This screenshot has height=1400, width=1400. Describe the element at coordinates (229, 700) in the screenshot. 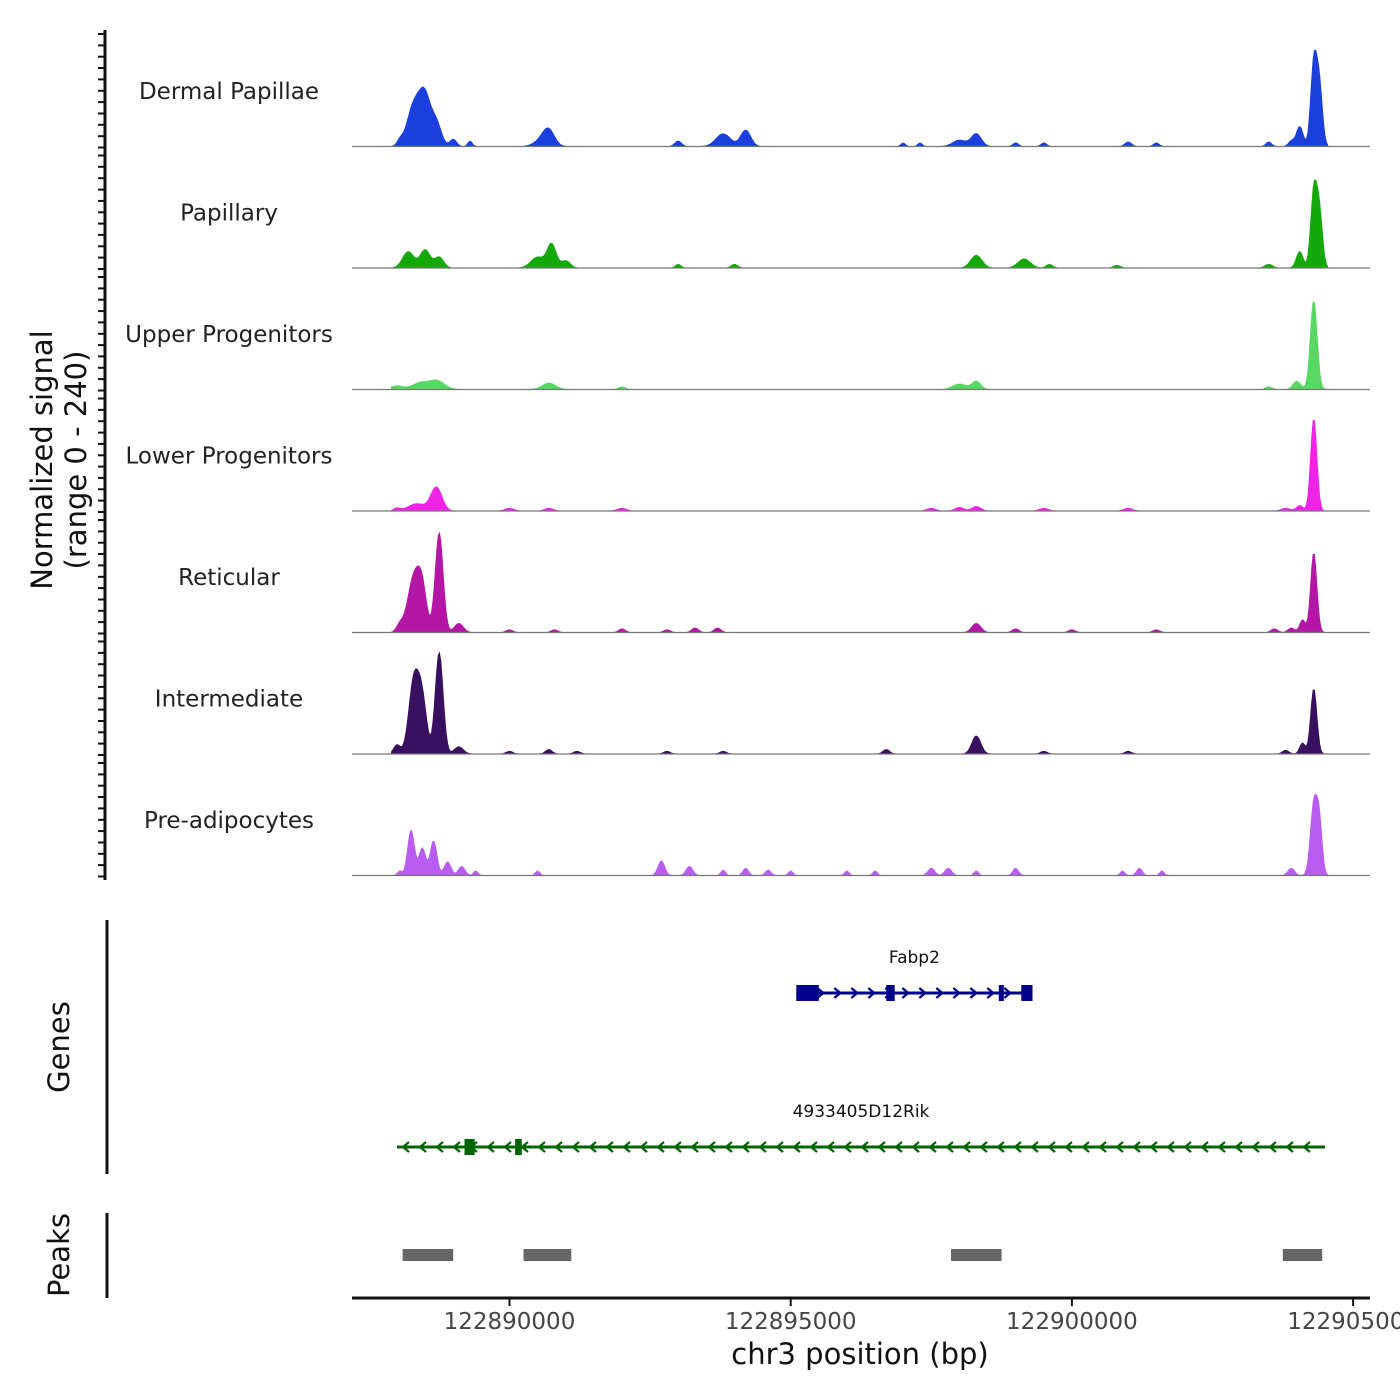

I see `track-label: Intermediate` at that location.